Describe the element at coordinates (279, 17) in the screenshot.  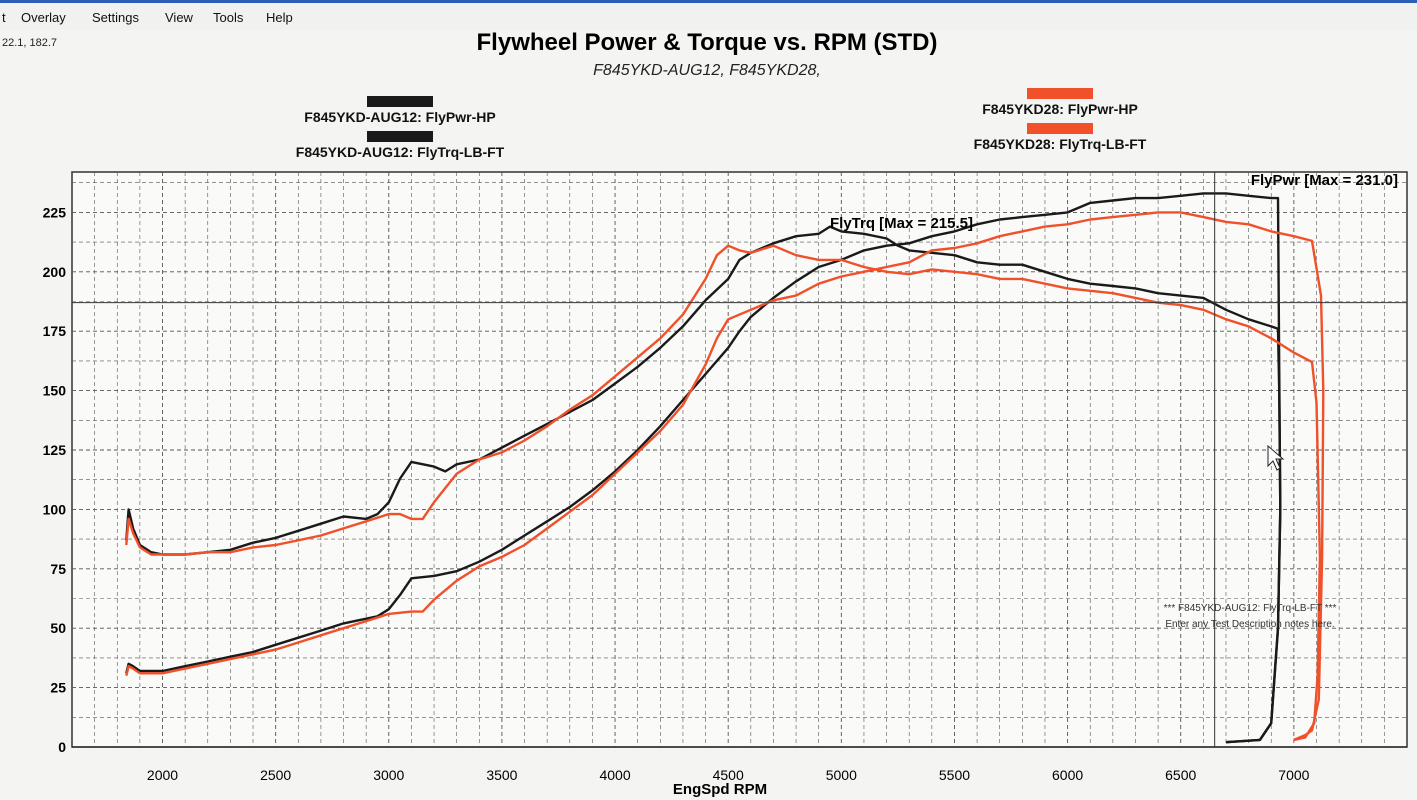
I see `menu-item-help: Help` at that location.